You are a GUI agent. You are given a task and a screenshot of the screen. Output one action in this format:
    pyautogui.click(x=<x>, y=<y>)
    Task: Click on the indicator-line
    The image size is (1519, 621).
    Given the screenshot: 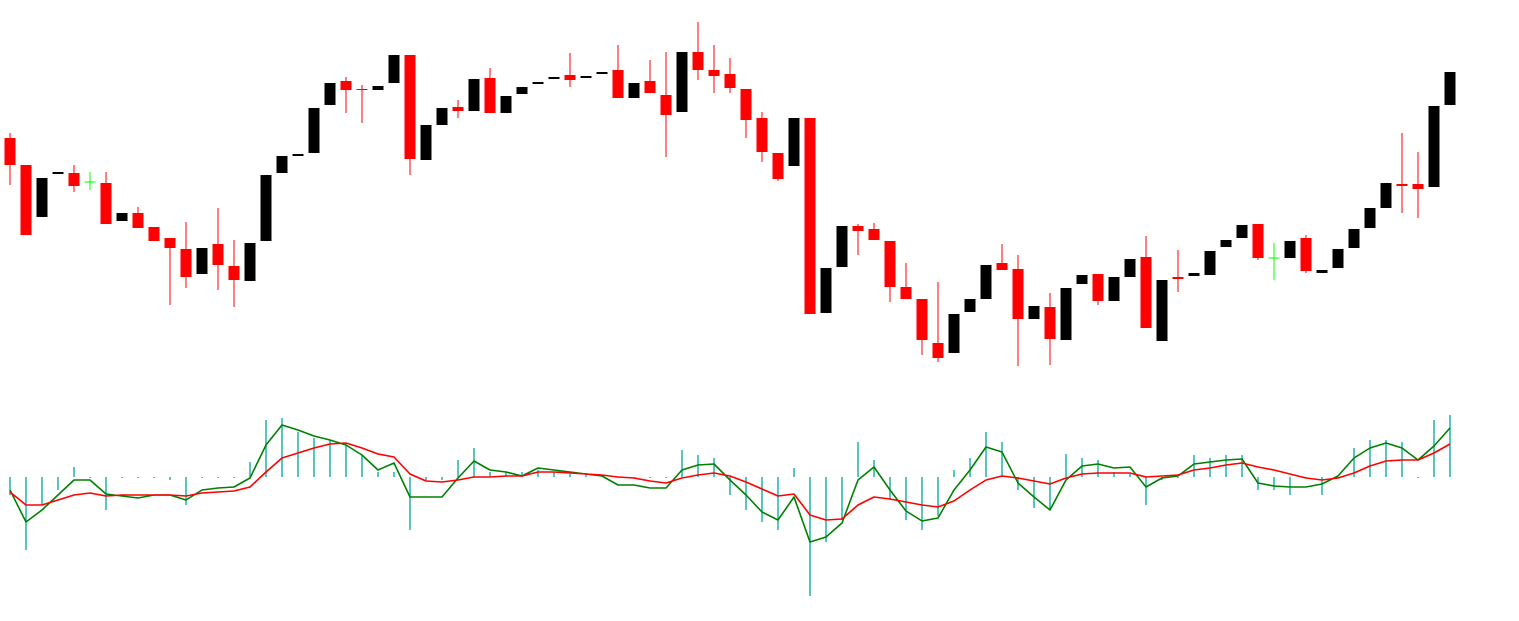 What is the action you would take?
    pyautogui.click(x=730, y=481)
    